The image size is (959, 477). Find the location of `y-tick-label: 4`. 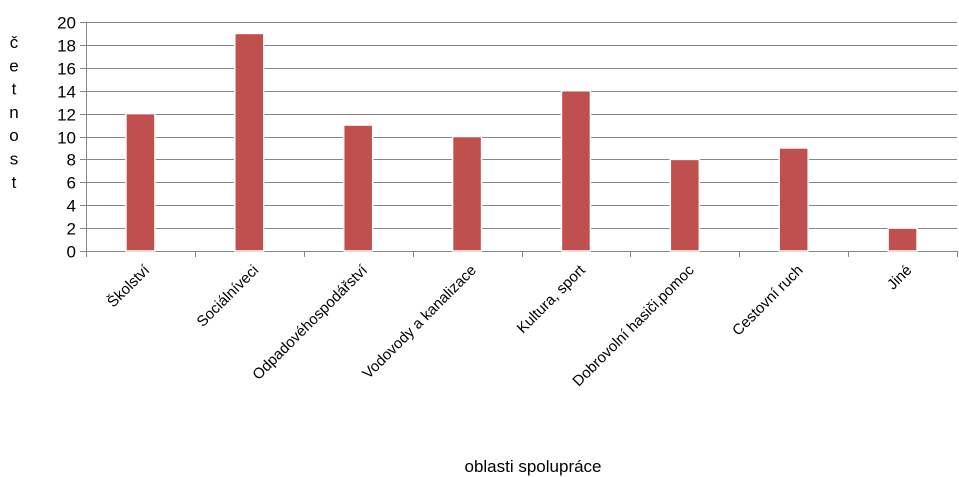

y-tick-label: 4 is located at coordinates (71, 206).